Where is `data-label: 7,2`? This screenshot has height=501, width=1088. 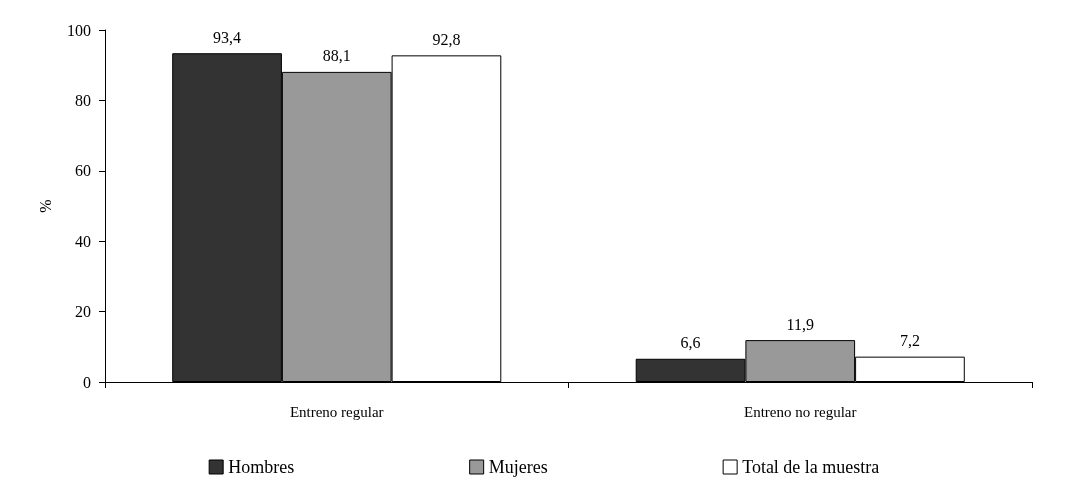
data-label: 7,2 is located at coordinates (909, 341).